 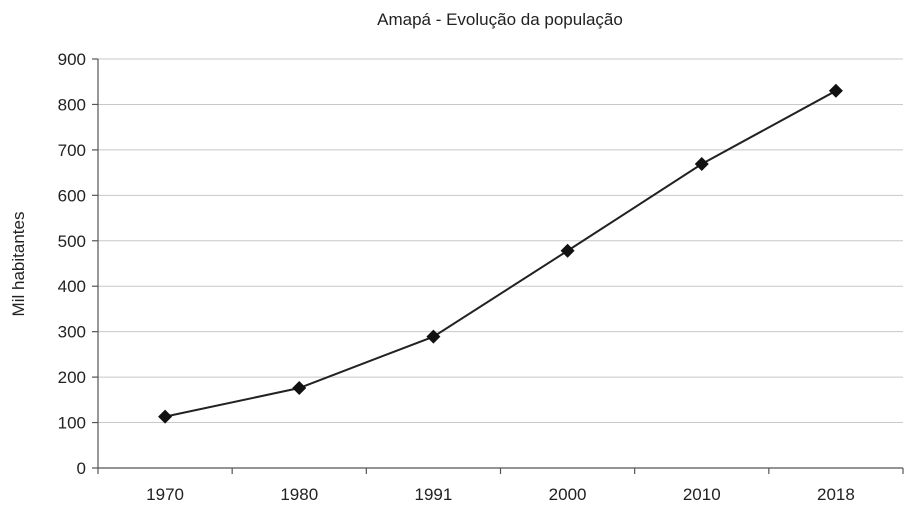 I want to click on y-tick-label: 600, so click(x=72, y=195).